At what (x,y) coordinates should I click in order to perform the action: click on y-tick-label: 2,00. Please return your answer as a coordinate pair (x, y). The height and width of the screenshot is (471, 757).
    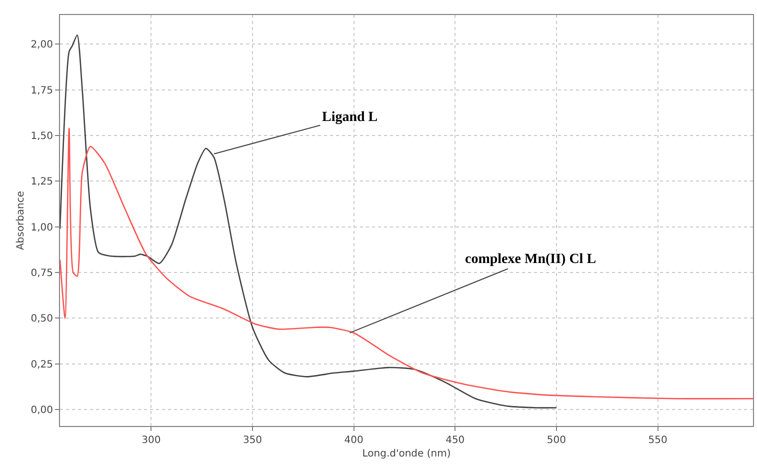
    Looking at the image, I should click on (41, 45).